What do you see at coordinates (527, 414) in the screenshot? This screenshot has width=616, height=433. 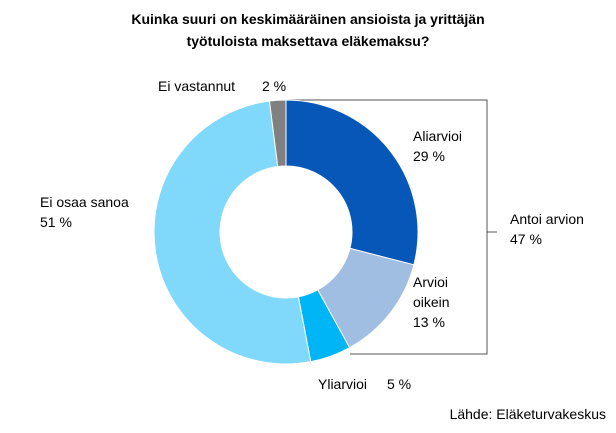 I see `source: Lähde: Eläketurvakeskus` at bounding box center [527, 414].